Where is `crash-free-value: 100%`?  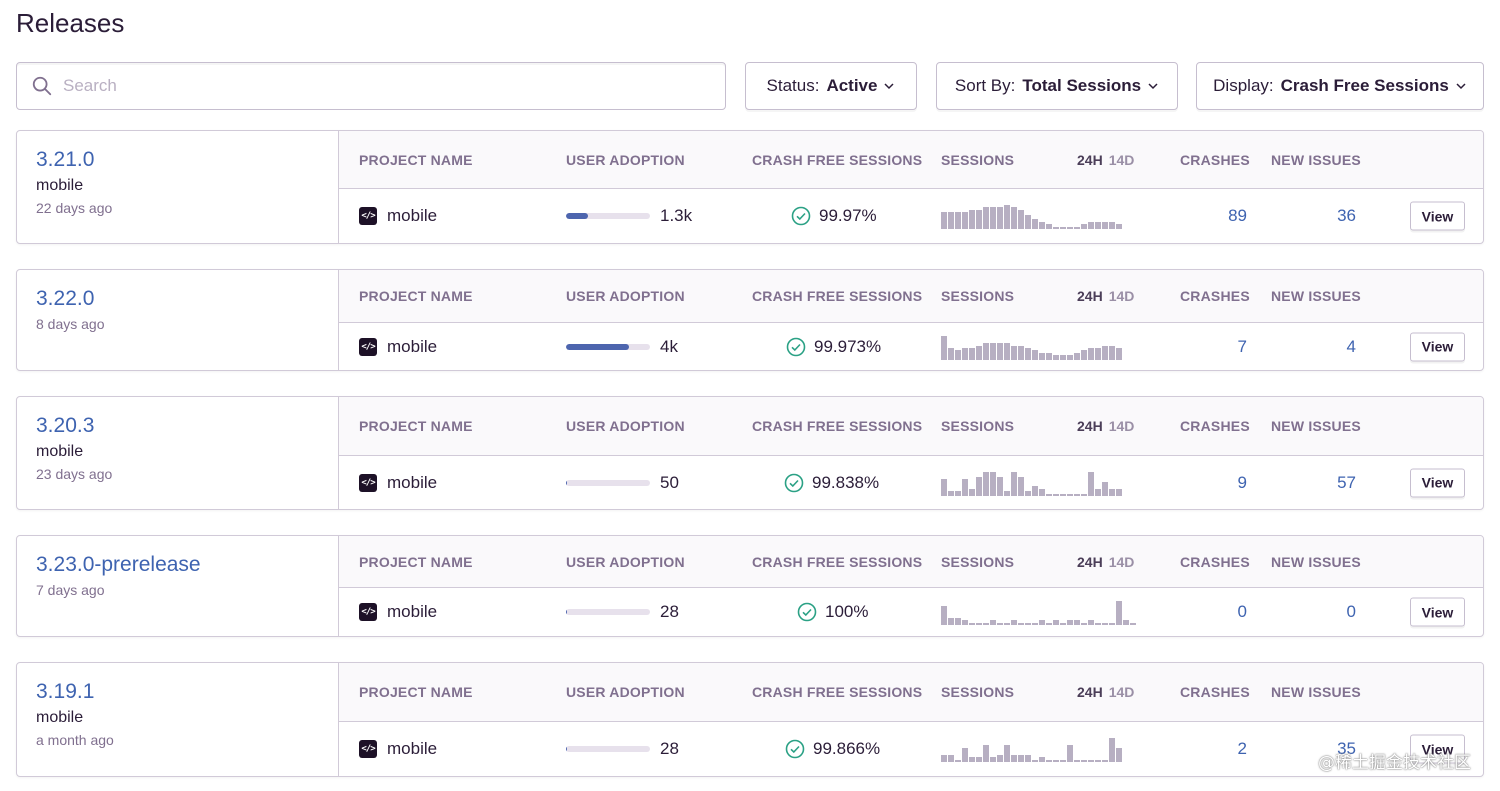
crash-free-value: 100% is located at coordinates (847, 611).